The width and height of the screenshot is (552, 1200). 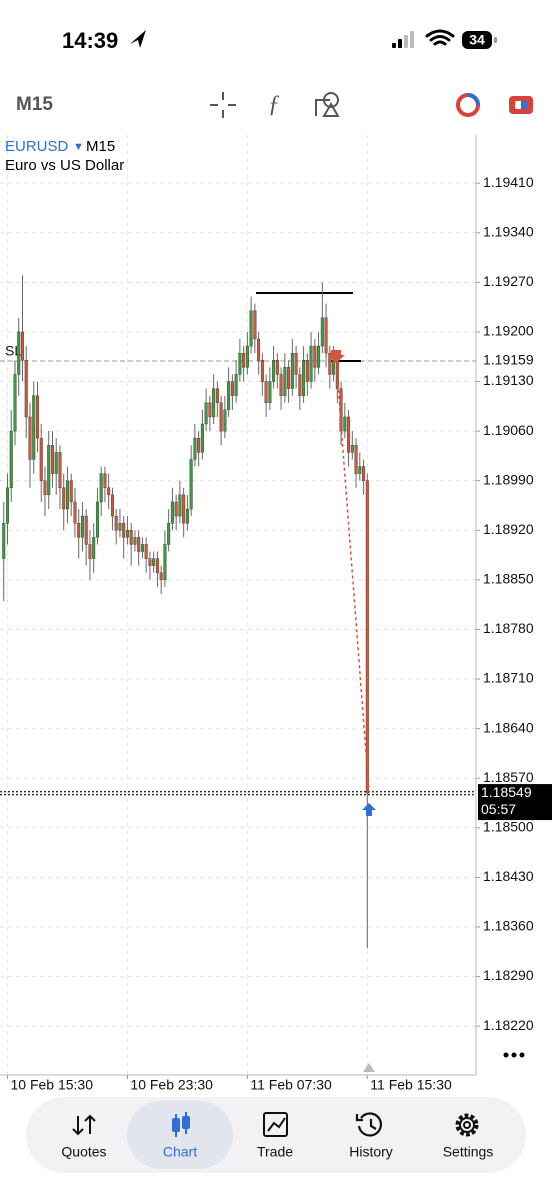 I want to click on indicators-icon: ƒ, so click(x=274, y=105).